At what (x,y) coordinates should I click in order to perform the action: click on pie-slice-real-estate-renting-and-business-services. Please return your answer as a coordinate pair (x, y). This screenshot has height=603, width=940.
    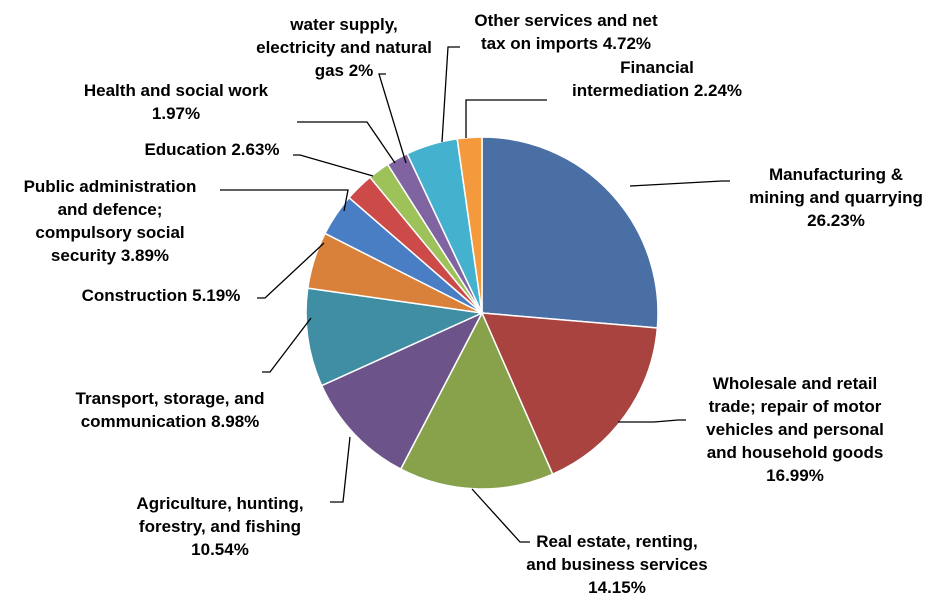
    Looking at the image, I should click on (476, 400).